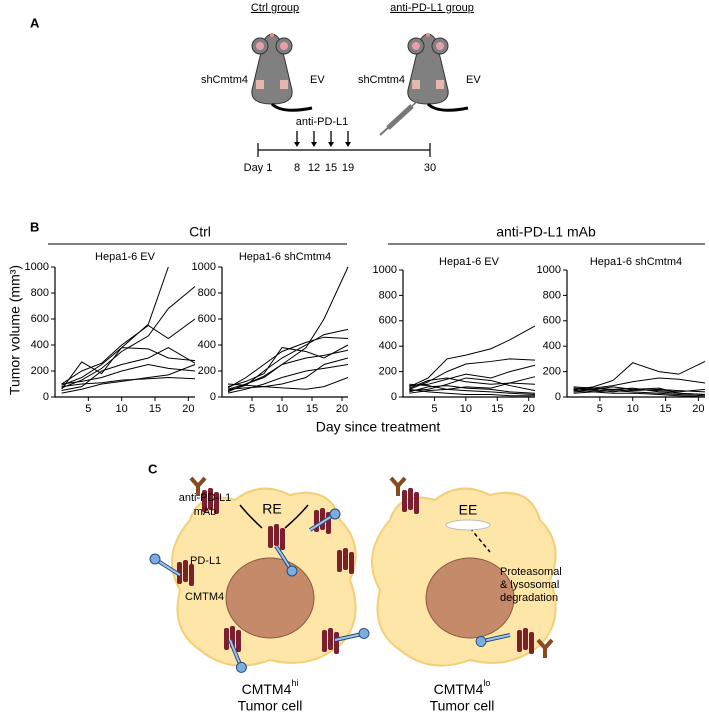 The width and height of the screenshot is (709, 715). I want to click on arrows, so click(322, 138).